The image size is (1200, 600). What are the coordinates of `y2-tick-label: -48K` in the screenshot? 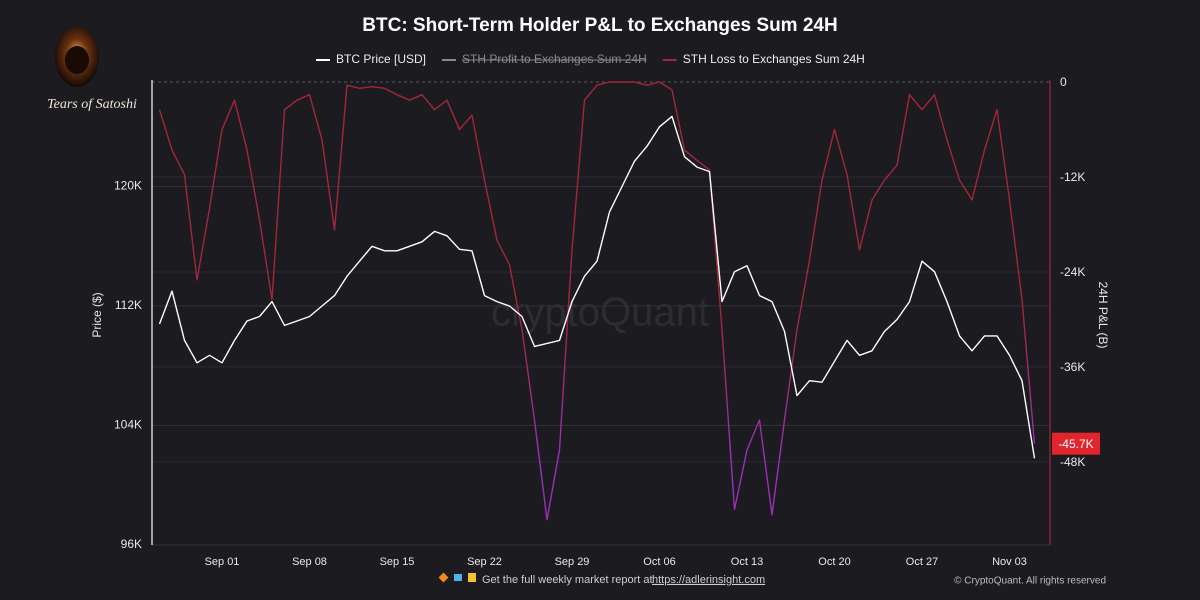 It's located at (1072, 462).